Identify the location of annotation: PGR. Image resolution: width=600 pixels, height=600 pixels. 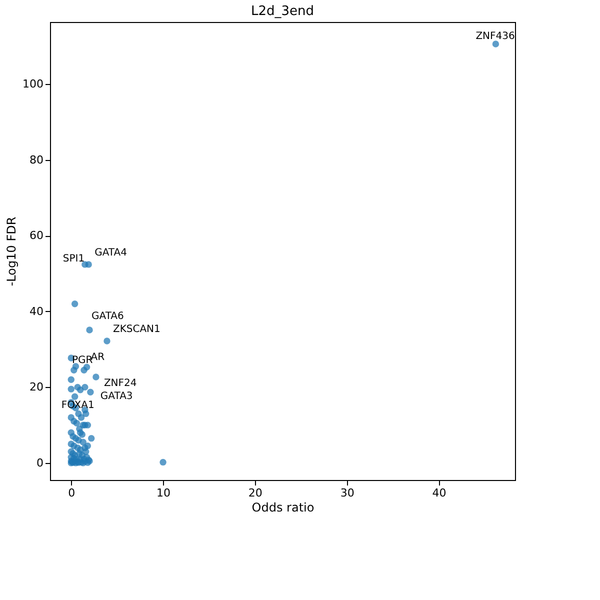
(82, 360).